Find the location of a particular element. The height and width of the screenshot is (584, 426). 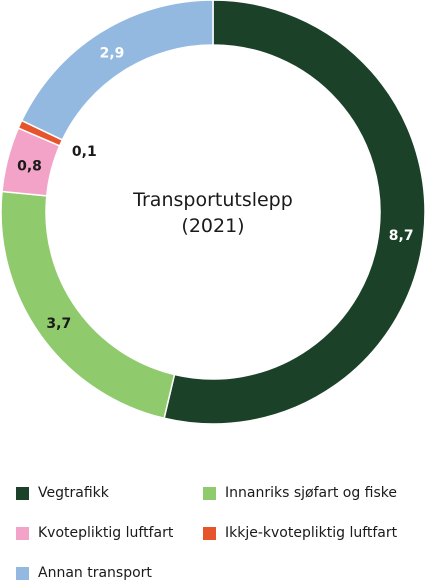

legend-item-innanriks-sjofart: Innanriks sjøfart og fiske is located at coordinates (300, 493).